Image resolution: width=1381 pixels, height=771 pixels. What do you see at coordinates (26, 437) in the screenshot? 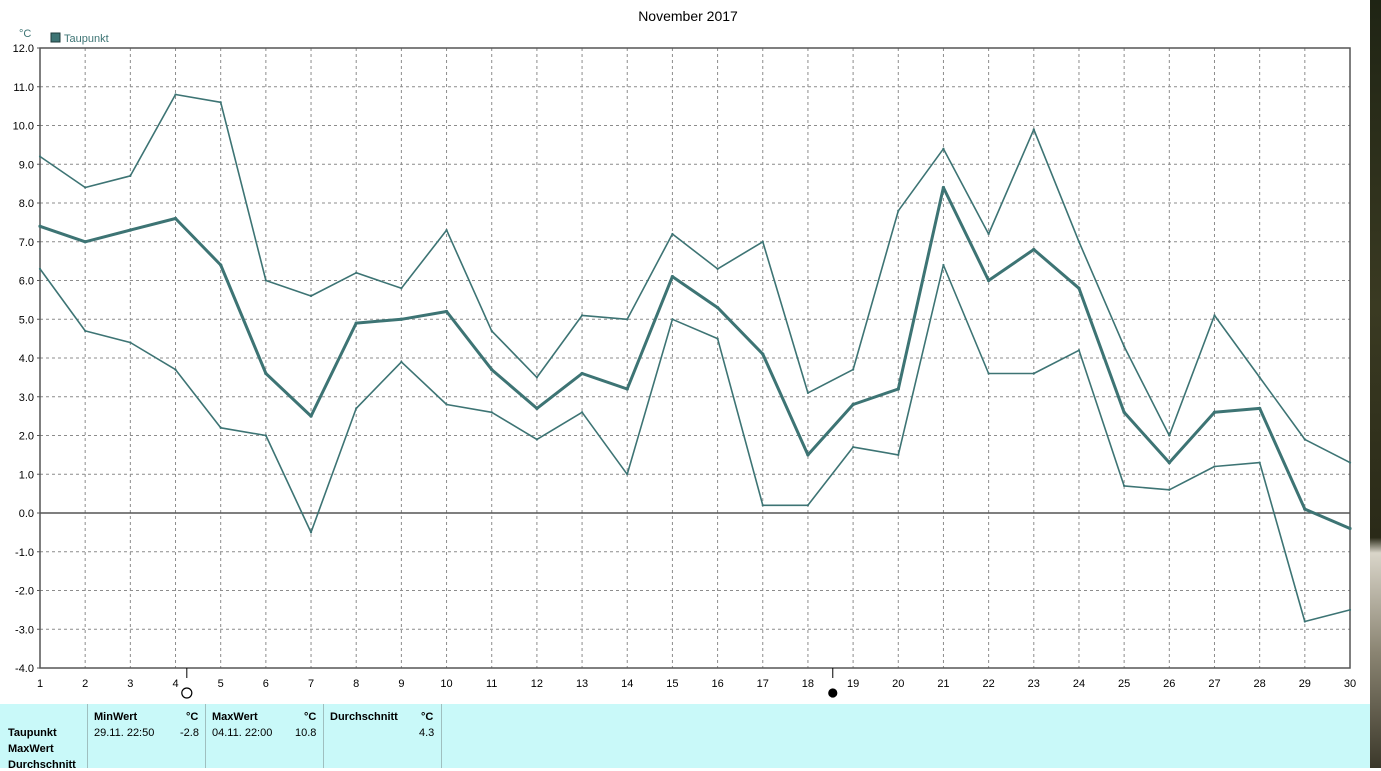
I see `y-tick-label: 2.0` at bounding box center [26, 437].